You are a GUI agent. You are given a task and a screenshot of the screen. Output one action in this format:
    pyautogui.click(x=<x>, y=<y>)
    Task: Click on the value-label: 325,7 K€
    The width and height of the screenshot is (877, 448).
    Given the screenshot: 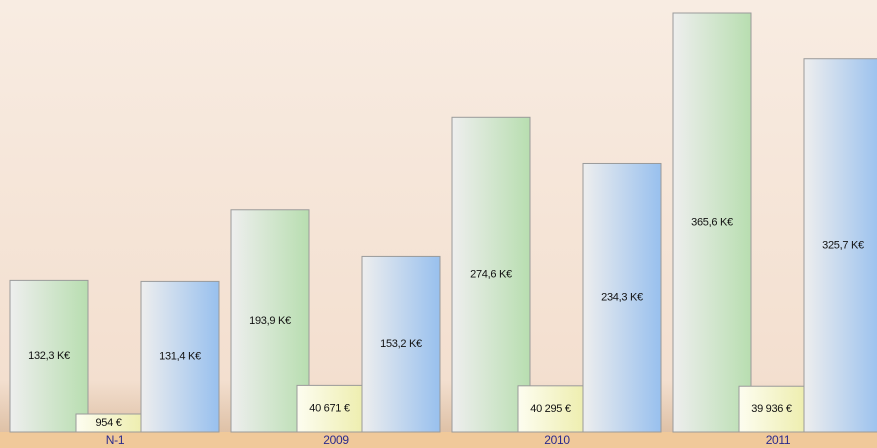 What is the action you would take?
    pyautogui.click(x=843, y=245)
    